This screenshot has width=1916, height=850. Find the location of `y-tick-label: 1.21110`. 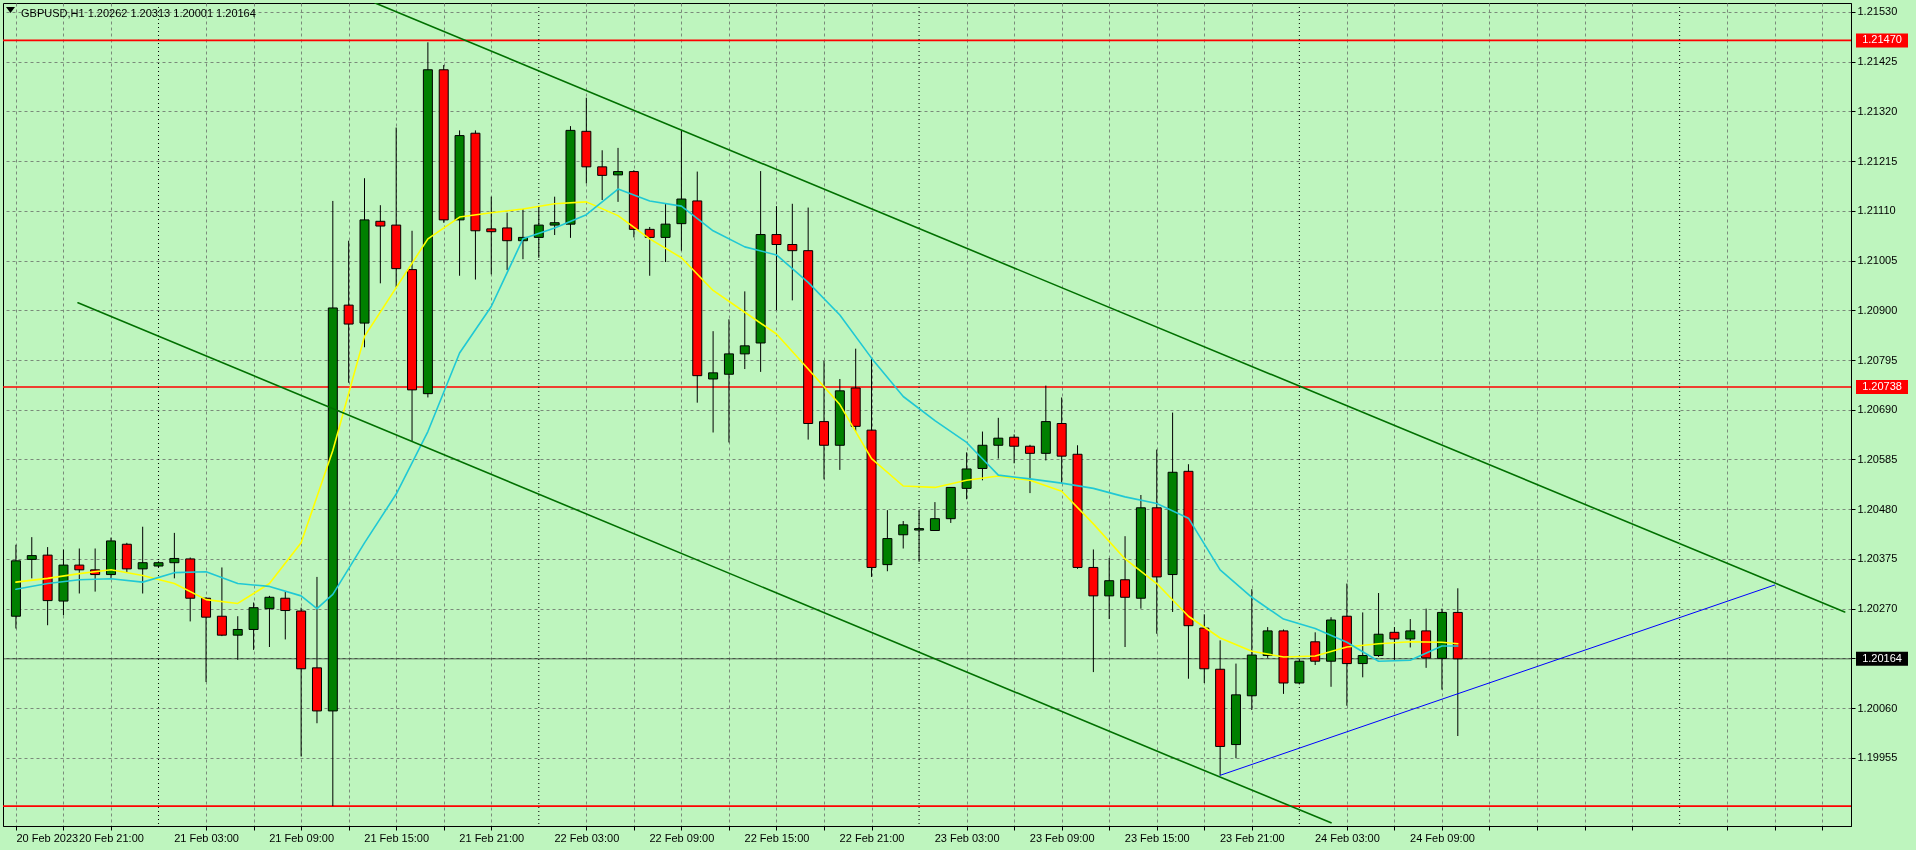

y-tick-label: 1.21110 is located at coordinates (1876, 210).